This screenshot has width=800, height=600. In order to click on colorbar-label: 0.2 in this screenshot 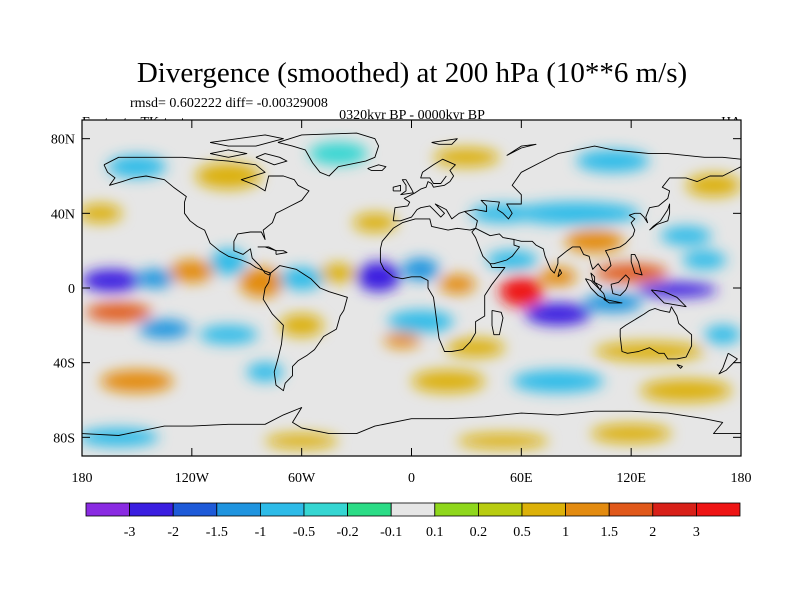, I will do `click(479, 532)`.